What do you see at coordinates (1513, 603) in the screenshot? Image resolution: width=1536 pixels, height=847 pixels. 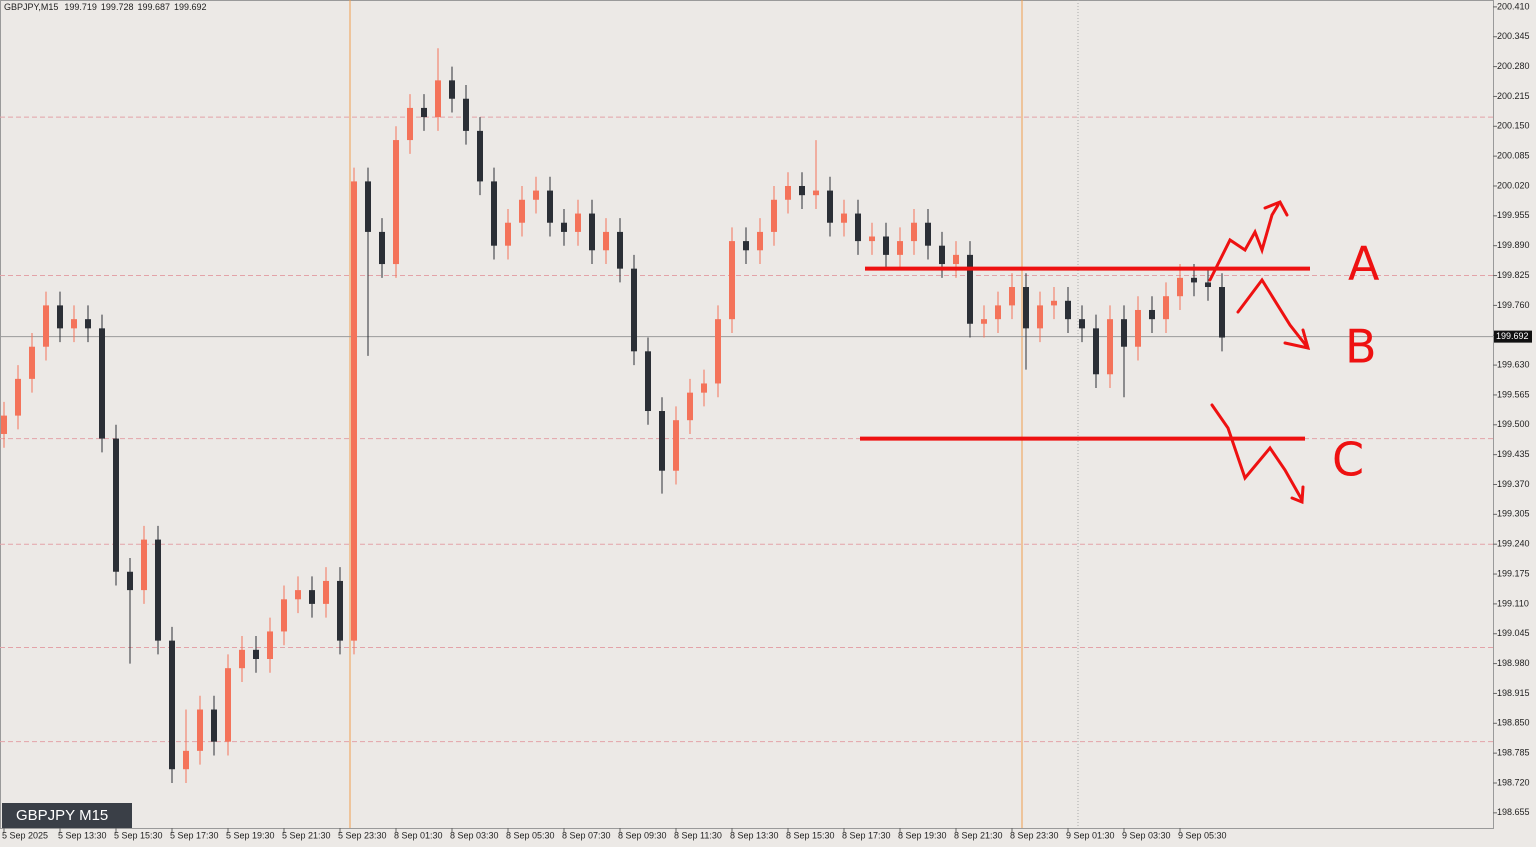 I see `y-tick-label: 199.110` at bounding box center [1513, 603].